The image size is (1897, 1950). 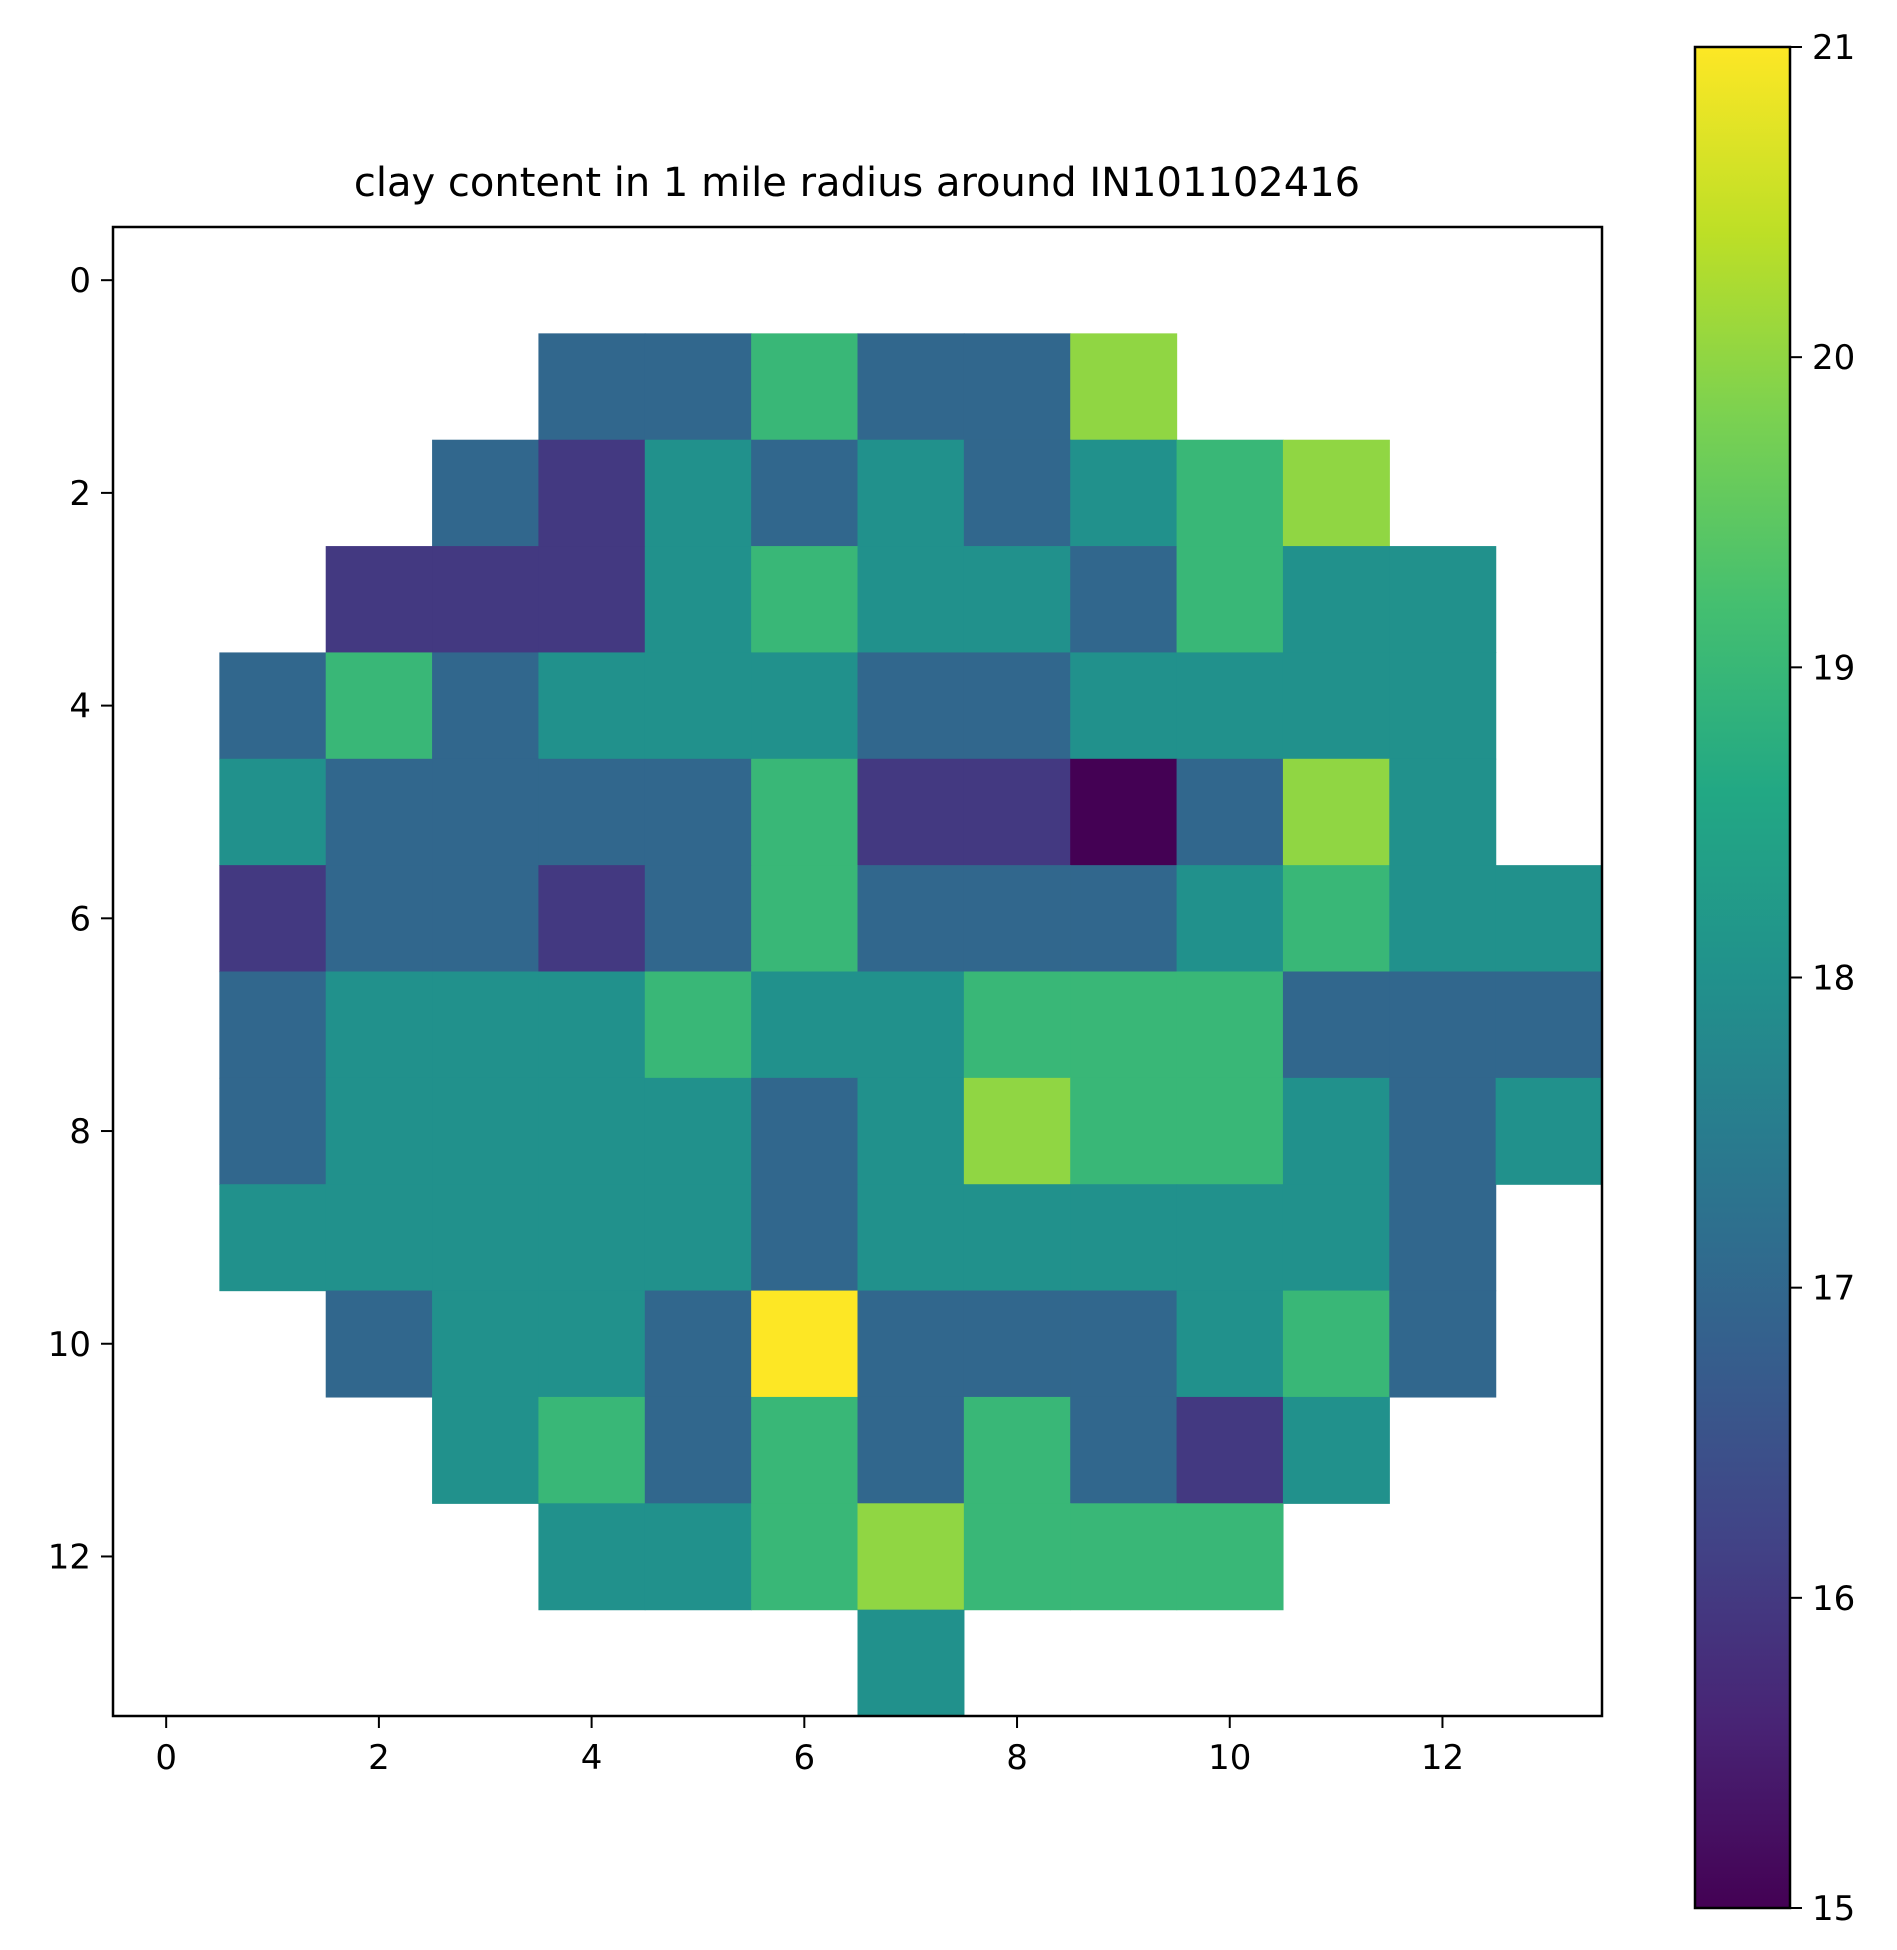 What do you see at coordinates (592, 1758) in the screenshot?
I see `x-tick-label: 4` at bounding box center [592, 1758].